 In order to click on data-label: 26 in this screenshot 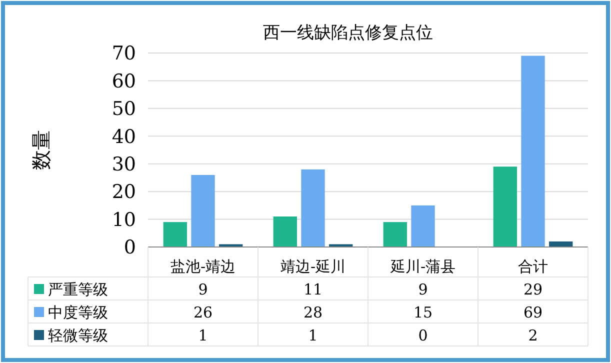, I will do `click(203, 312)`.